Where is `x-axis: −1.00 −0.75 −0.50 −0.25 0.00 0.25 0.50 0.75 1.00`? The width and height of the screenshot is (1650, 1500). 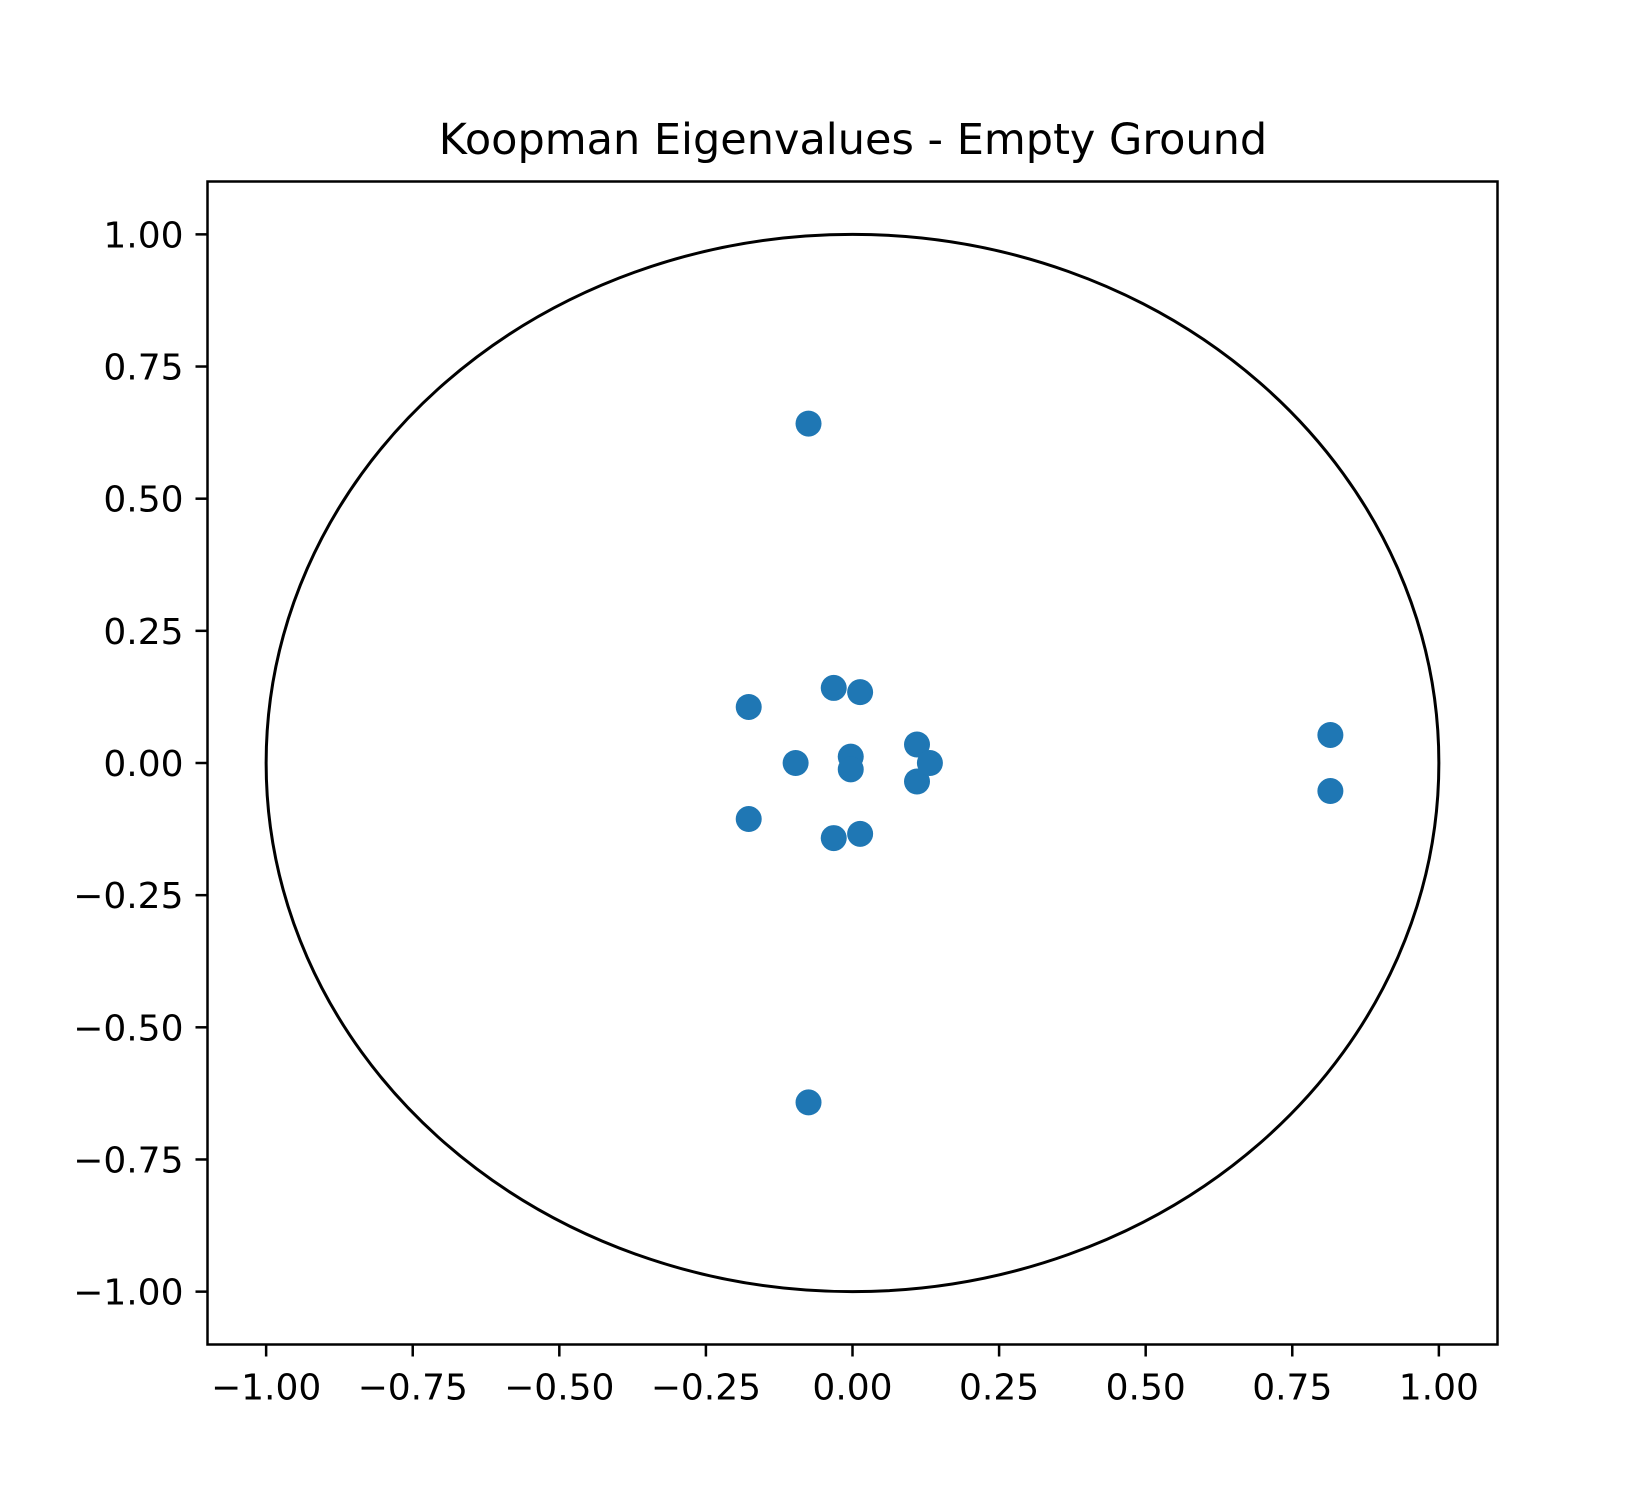 x-axis: −1.00 −0.75 −0.50 −0.25 0.00 0.25 0.50 0.75 1.00 is located at coordinates (845, 1376).